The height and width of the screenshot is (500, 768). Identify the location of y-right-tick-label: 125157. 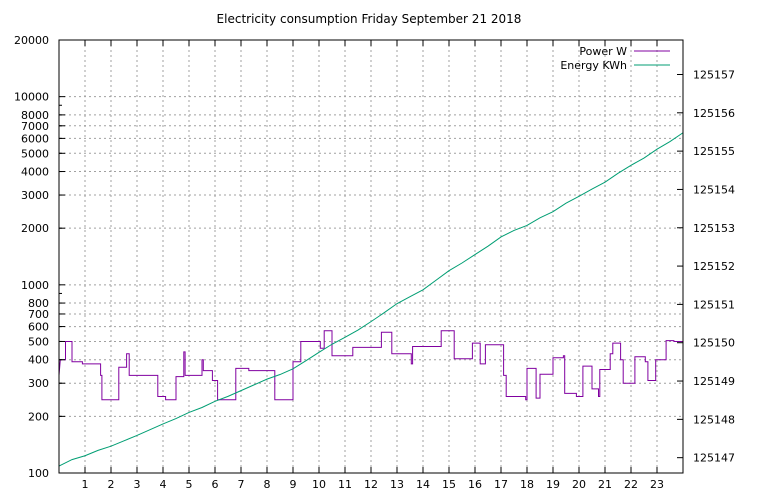
(714, 74).